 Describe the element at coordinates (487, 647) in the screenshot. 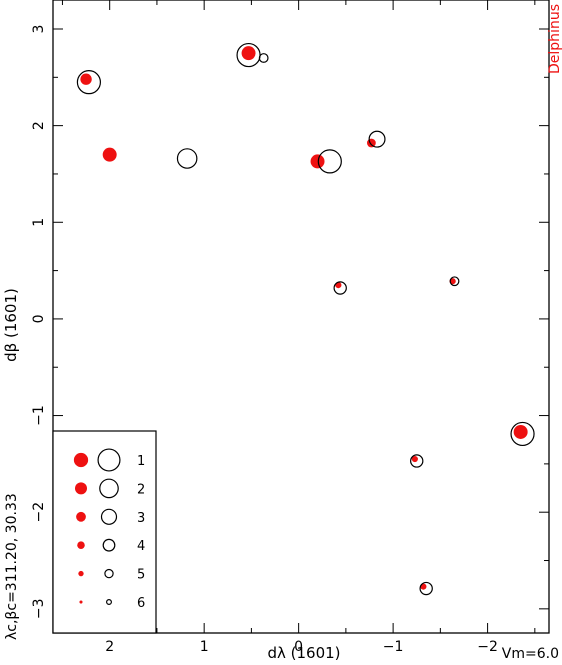

I see `x-tick-label: −2` at that location.